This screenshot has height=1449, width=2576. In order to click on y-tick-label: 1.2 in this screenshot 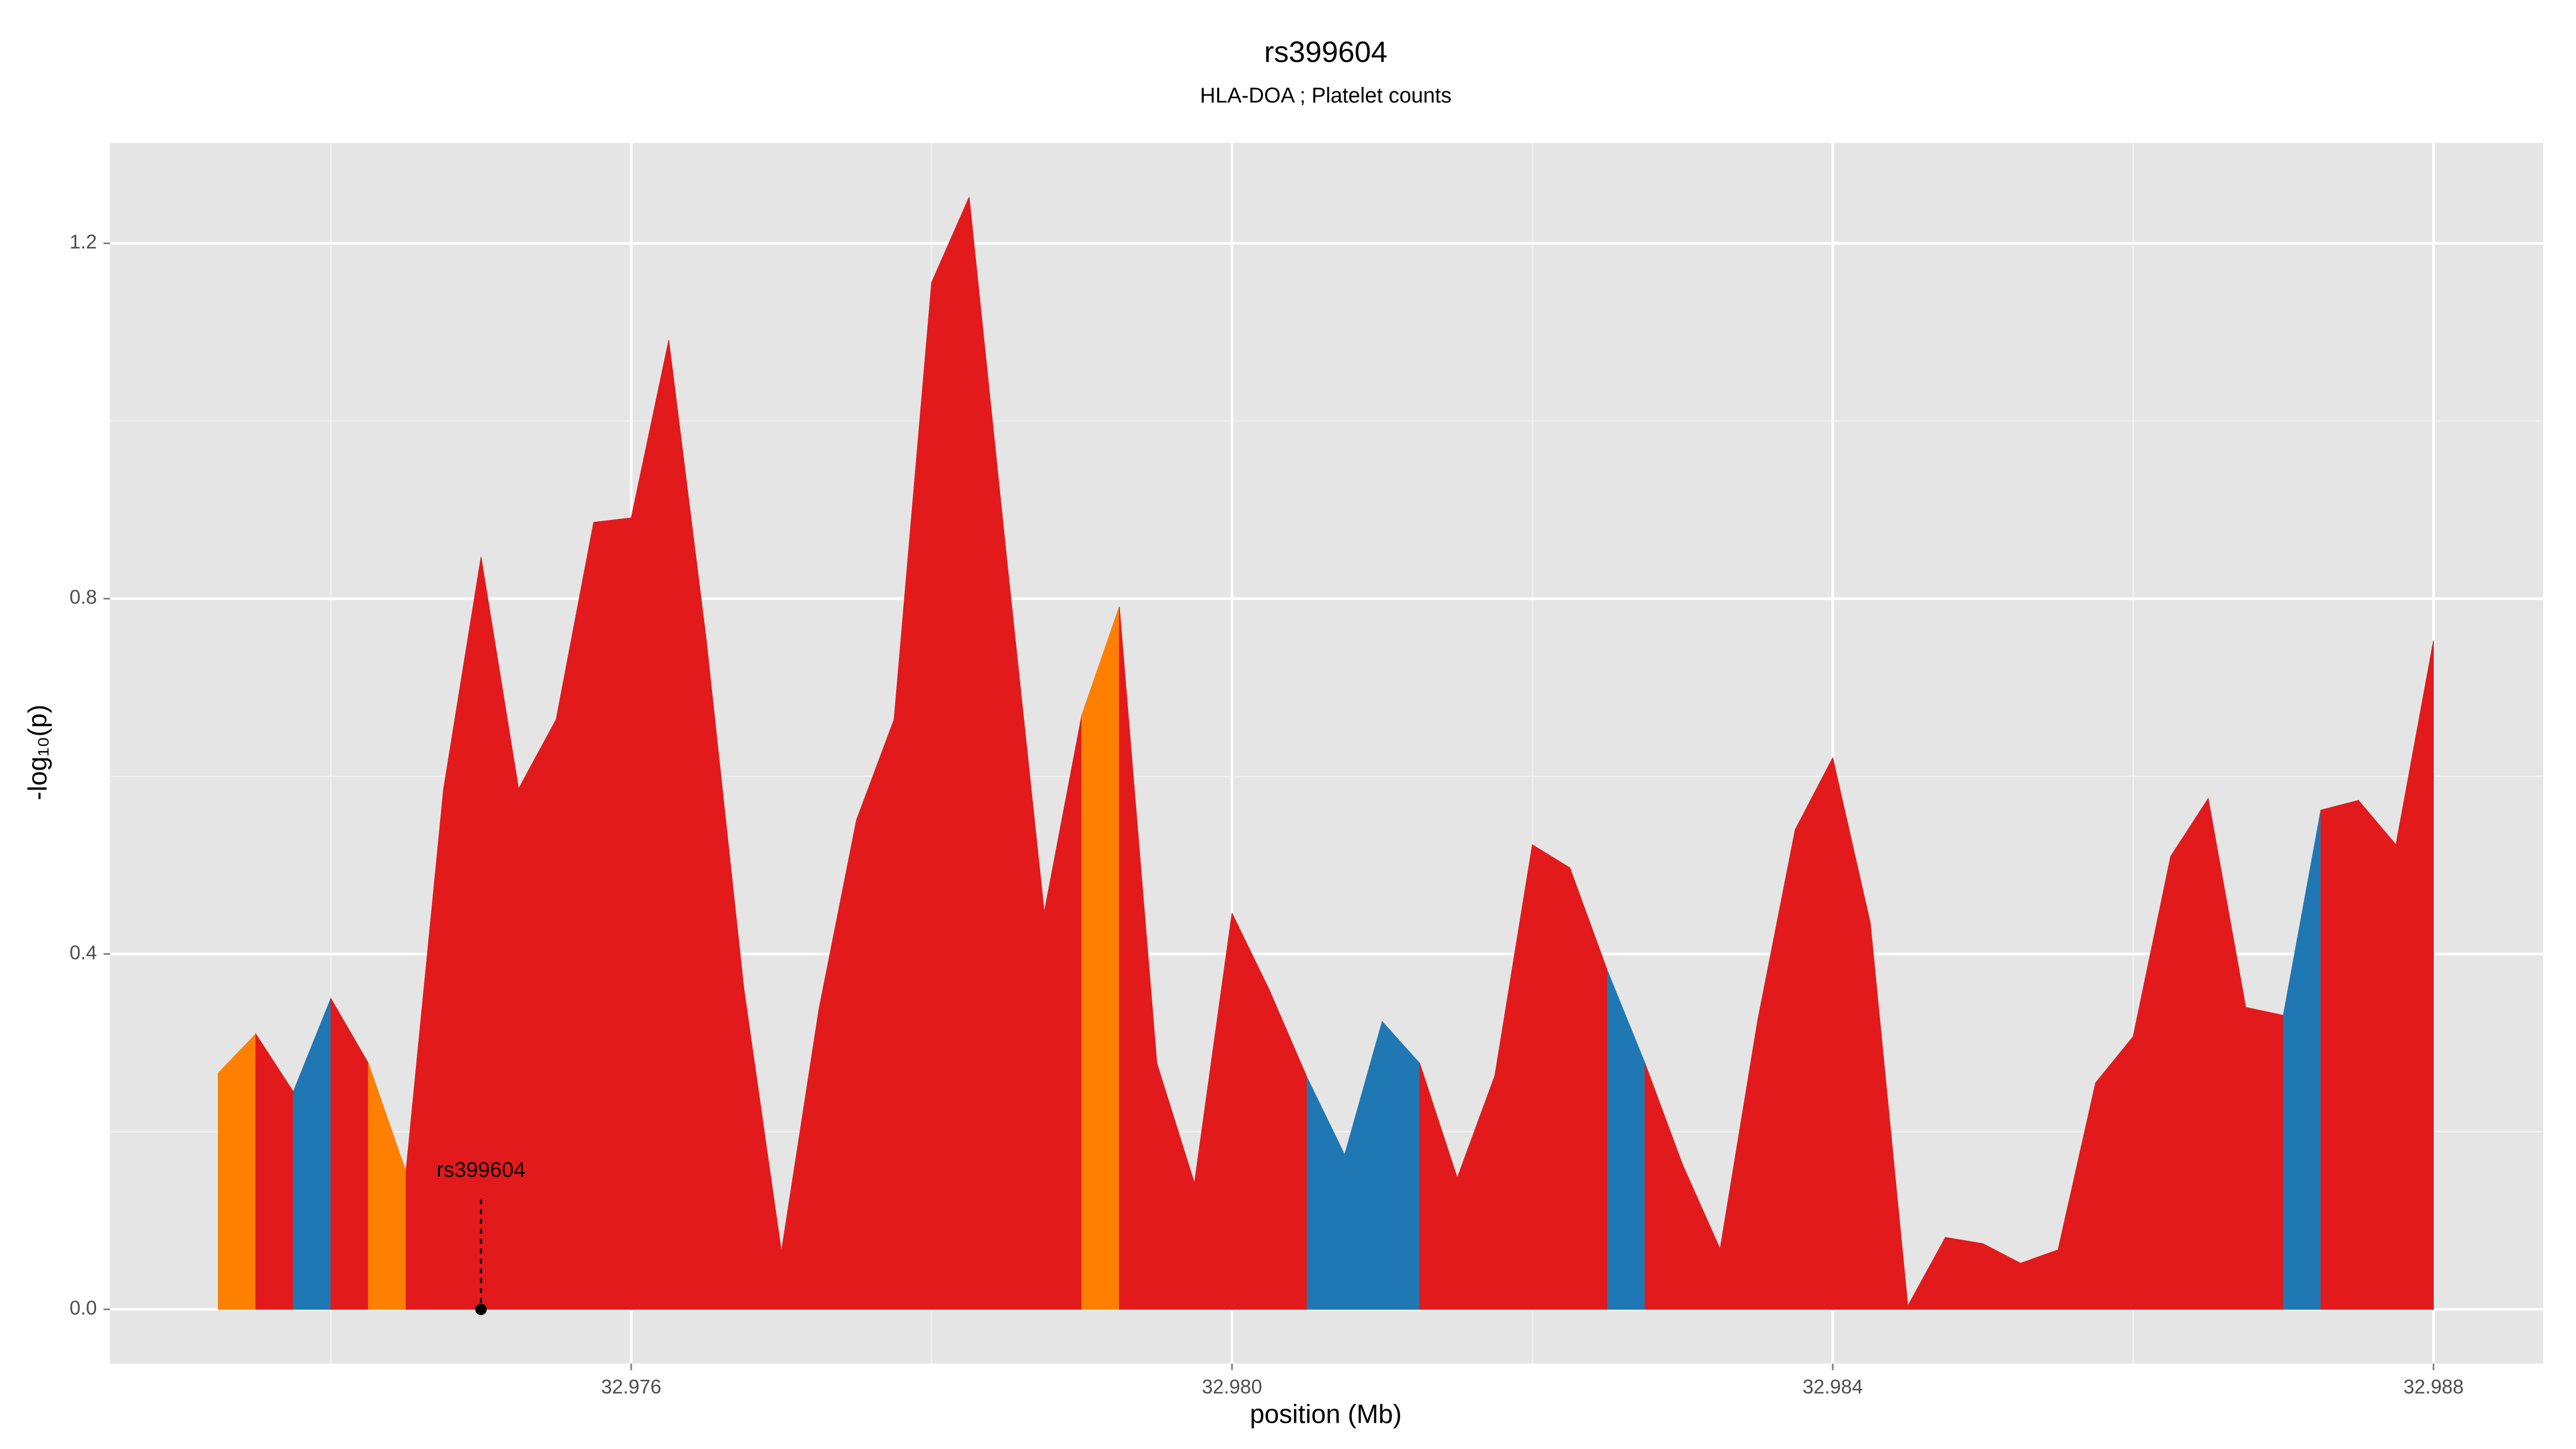, I will do `click(83, 242)`.